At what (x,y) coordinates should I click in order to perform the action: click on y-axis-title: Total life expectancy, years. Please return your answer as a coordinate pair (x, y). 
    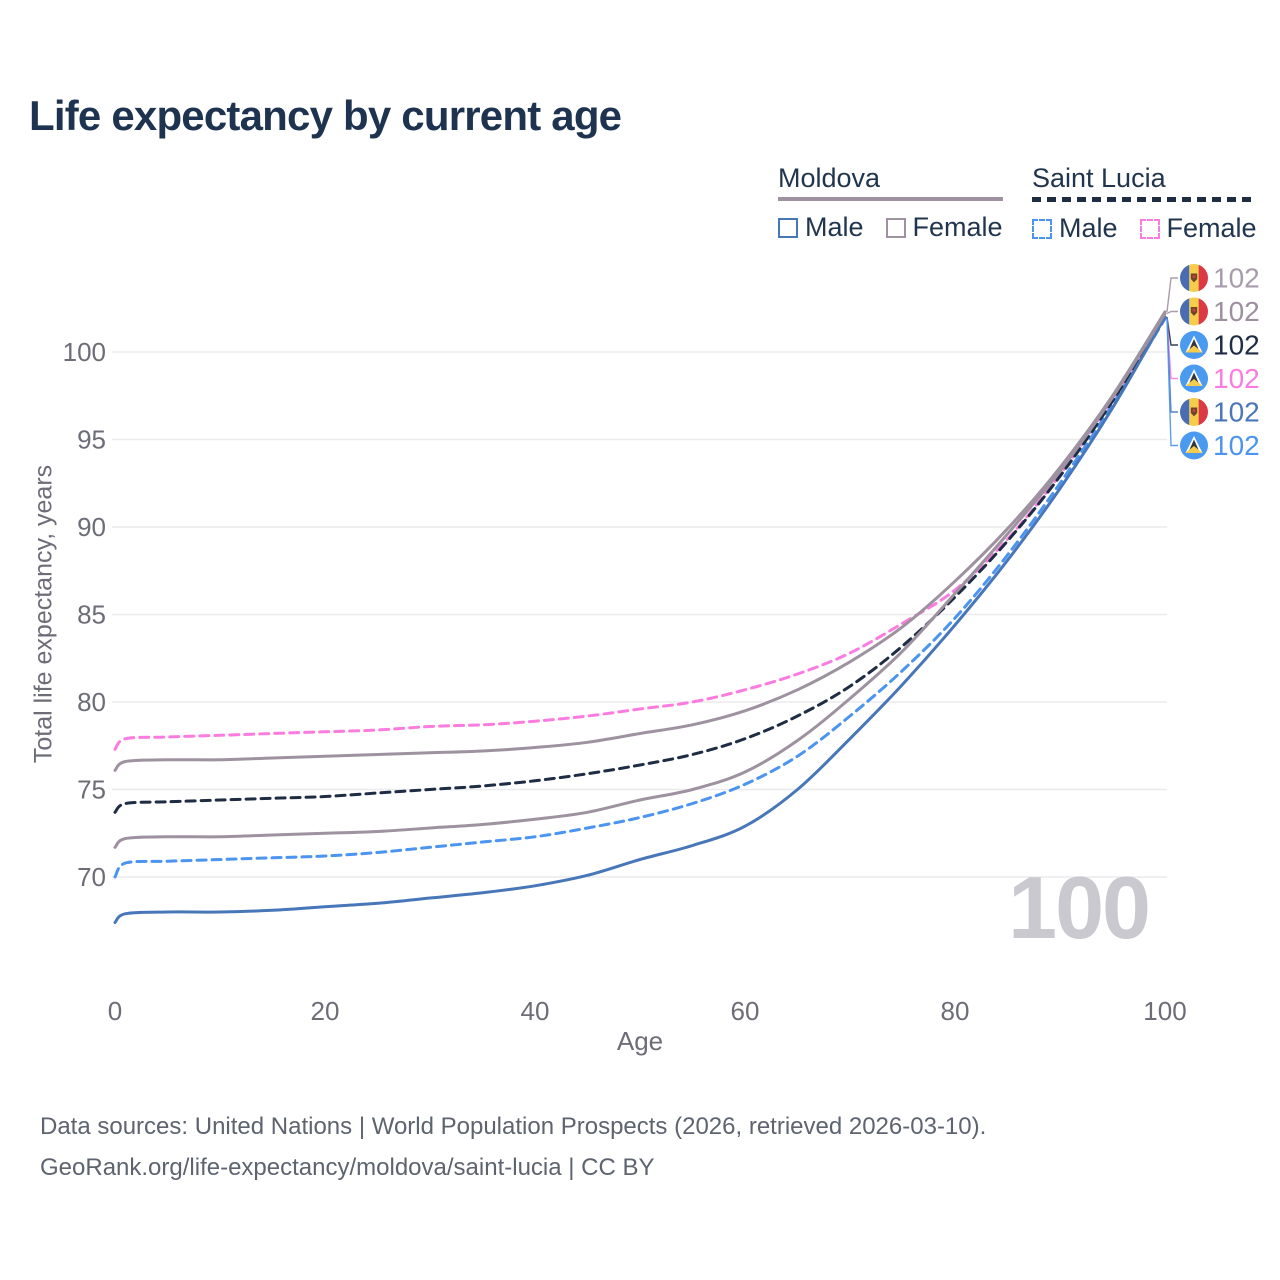
    Looking at the image, I should click on (43, 614).